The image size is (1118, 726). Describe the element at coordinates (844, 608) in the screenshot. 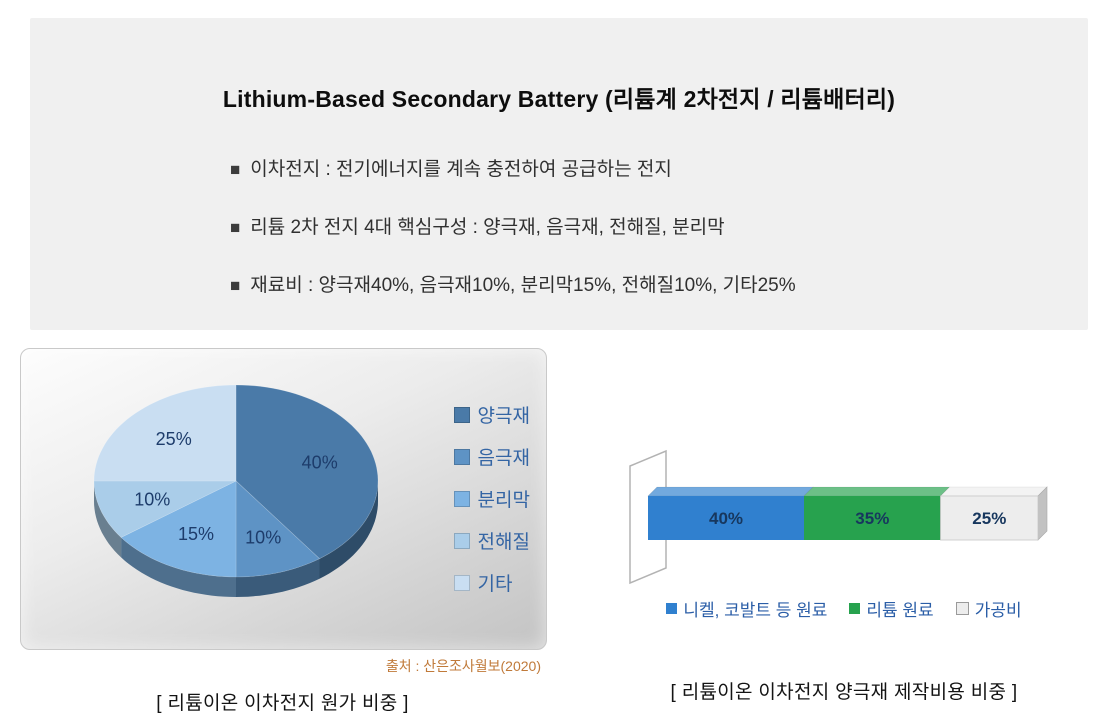

I see `bar-legend: 니켈, 코발트 등 원료 리튬 원료 가공비` at that location.